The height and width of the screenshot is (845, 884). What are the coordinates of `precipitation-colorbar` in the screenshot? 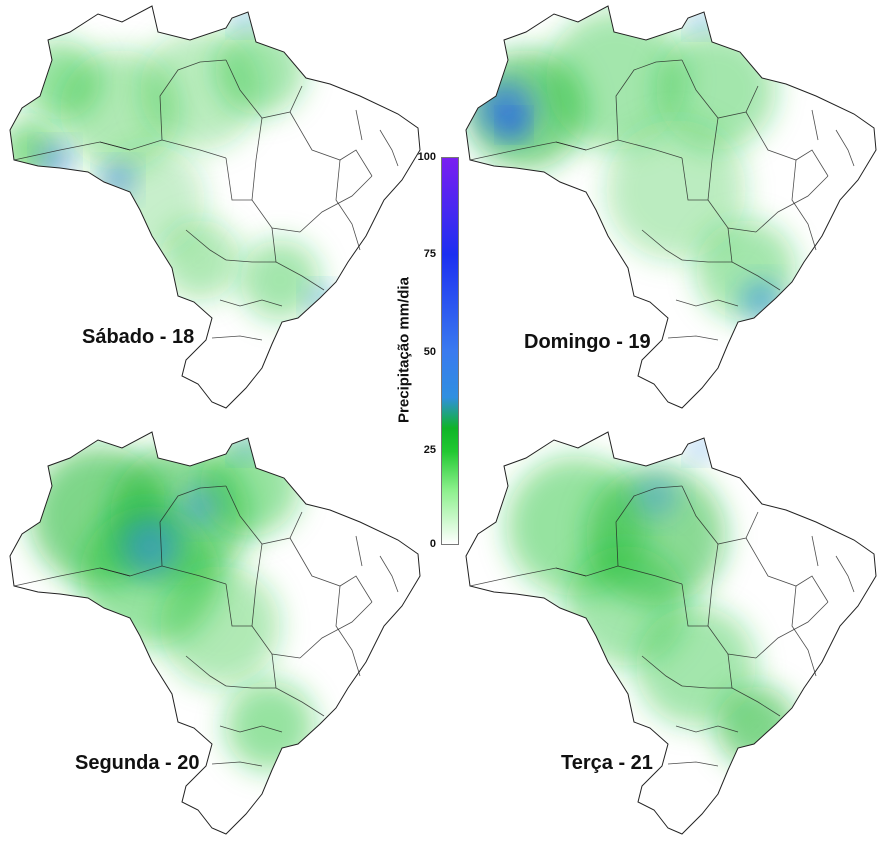 It's located at (450, 351).